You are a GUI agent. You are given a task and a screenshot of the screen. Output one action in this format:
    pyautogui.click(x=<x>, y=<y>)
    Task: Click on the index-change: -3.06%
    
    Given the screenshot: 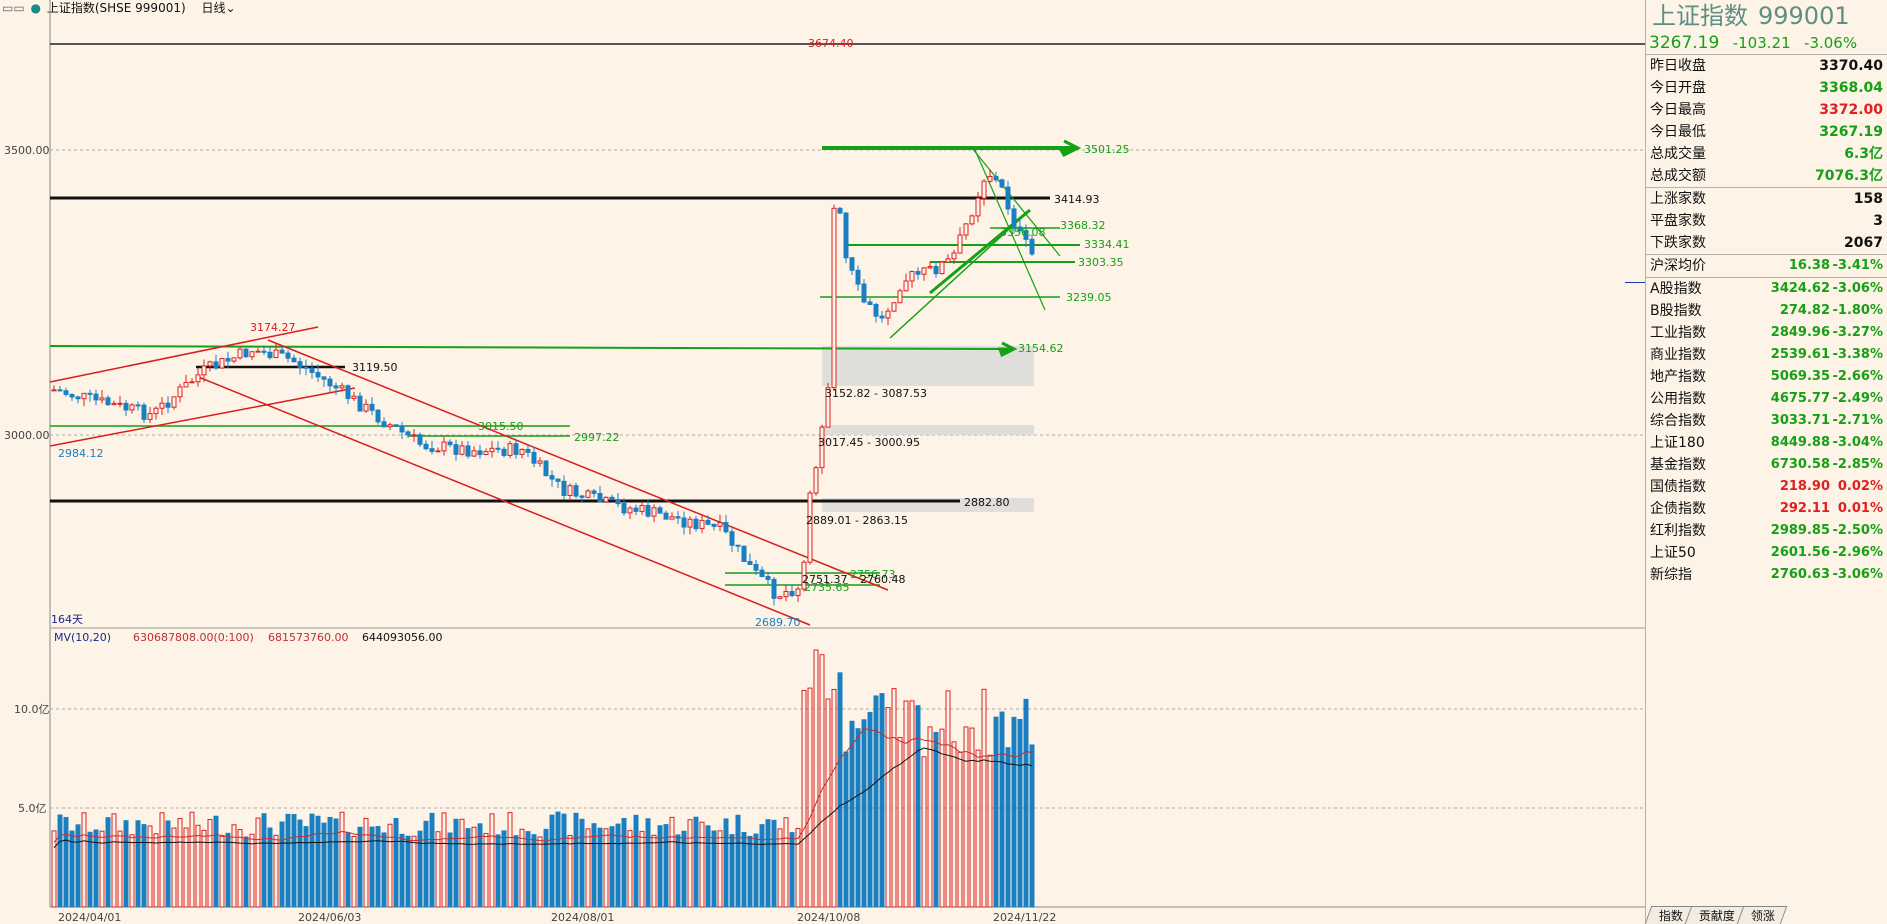 What is the action you would take?
    pyautogui.click(x=1858, y=574)
    